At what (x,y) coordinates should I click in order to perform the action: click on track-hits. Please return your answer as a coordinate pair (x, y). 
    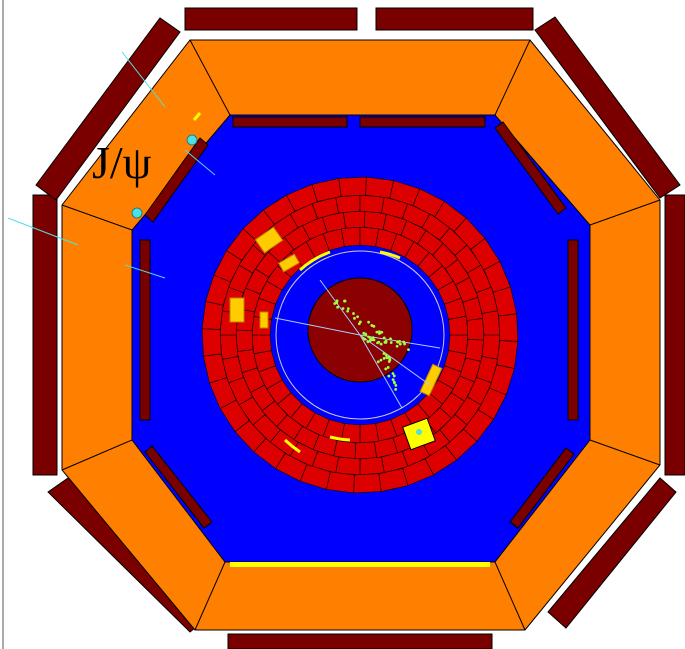
    Looking at the image, I should click on (371, 345).